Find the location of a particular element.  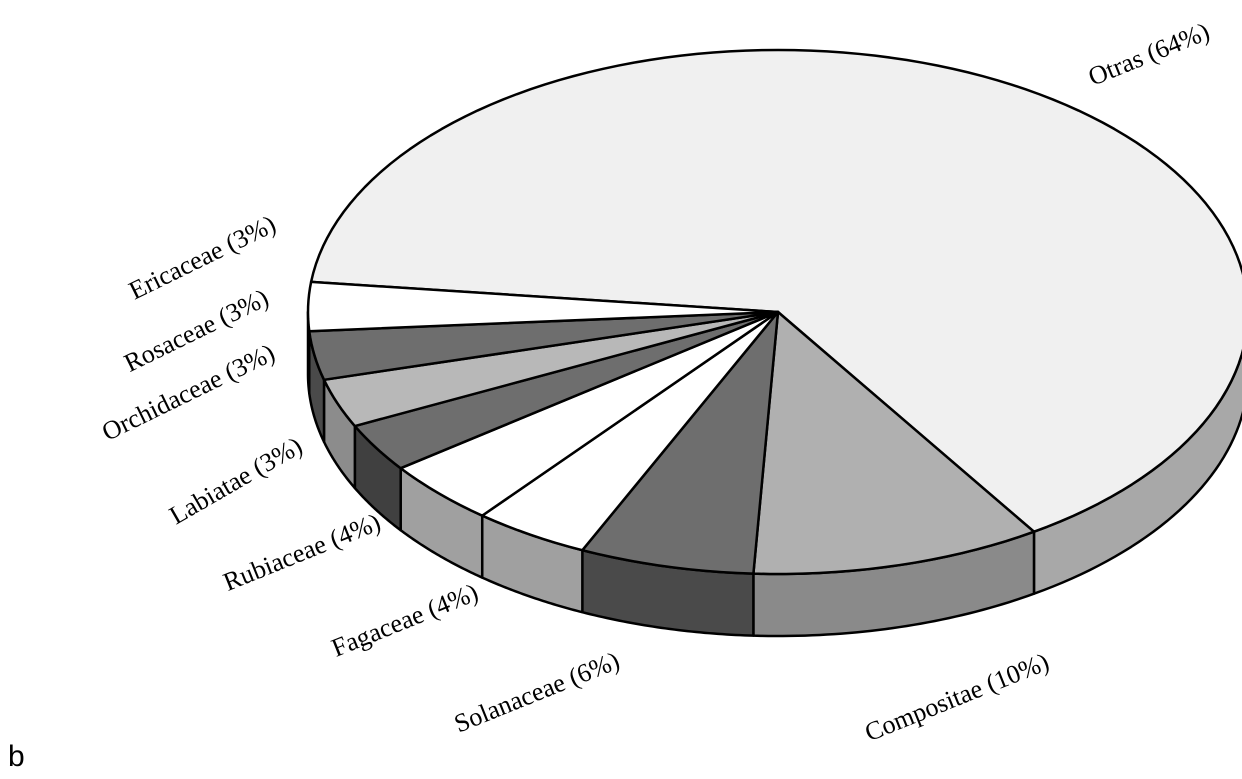

slice-label-5: Labiatae (3%) is located at coordinates (235, 480).